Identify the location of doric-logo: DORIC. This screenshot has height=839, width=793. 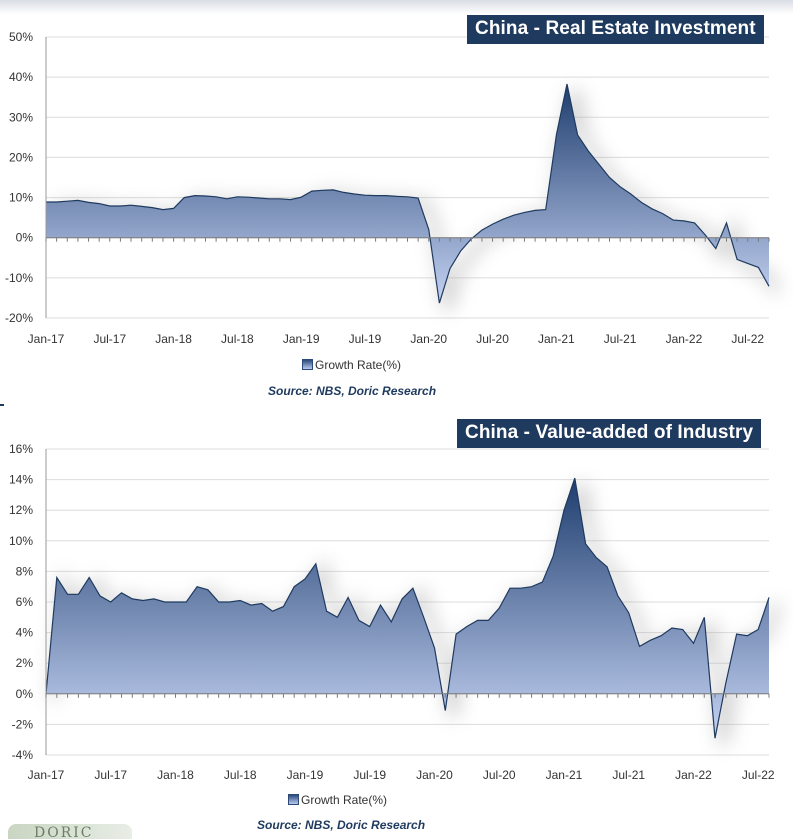
(70, 831).